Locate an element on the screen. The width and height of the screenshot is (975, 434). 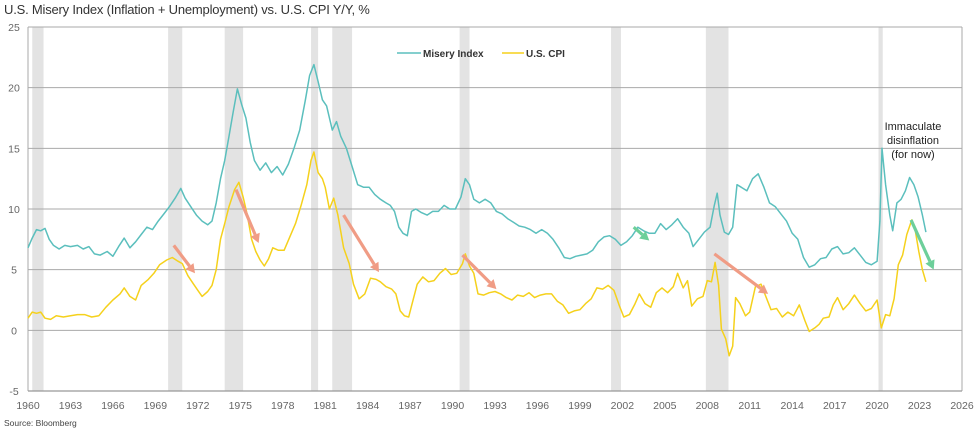
x-tick-label: 1987 is located at coordinates (410, 406).